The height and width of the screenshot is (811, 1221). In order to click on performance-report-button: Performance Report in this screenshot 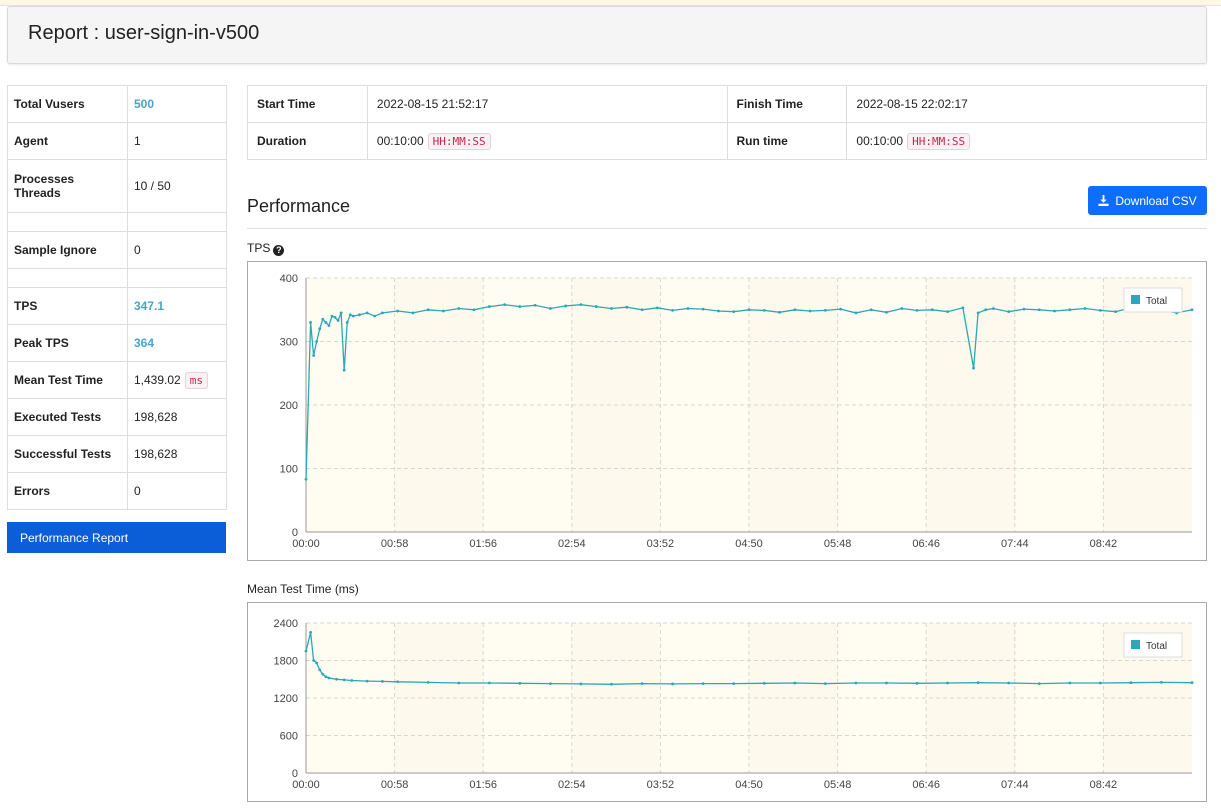, I will do `click(116, 537)`.